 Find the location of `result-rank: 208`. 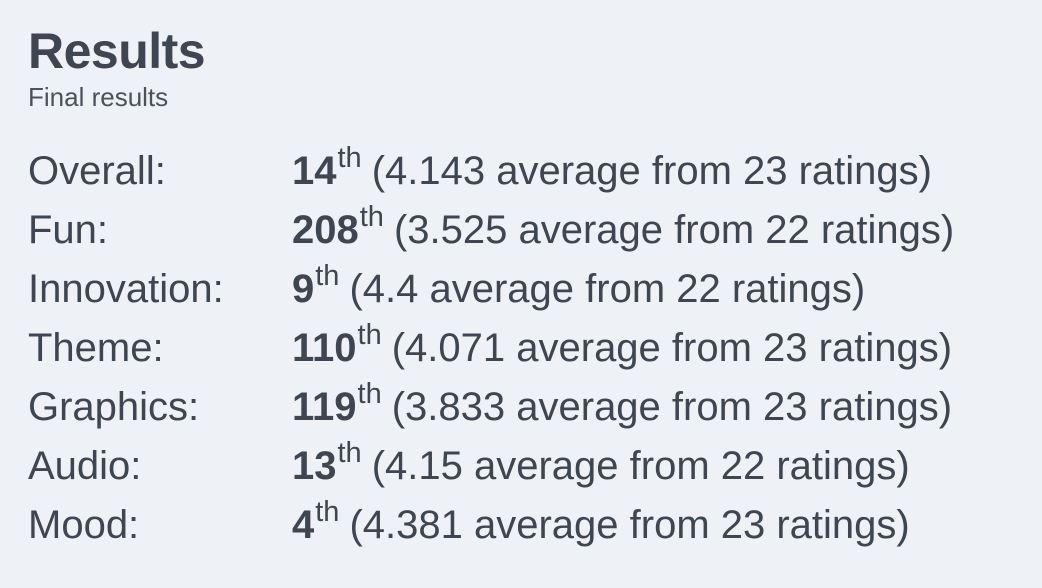

result-rank: 208 is located at coordinates (325, 230).